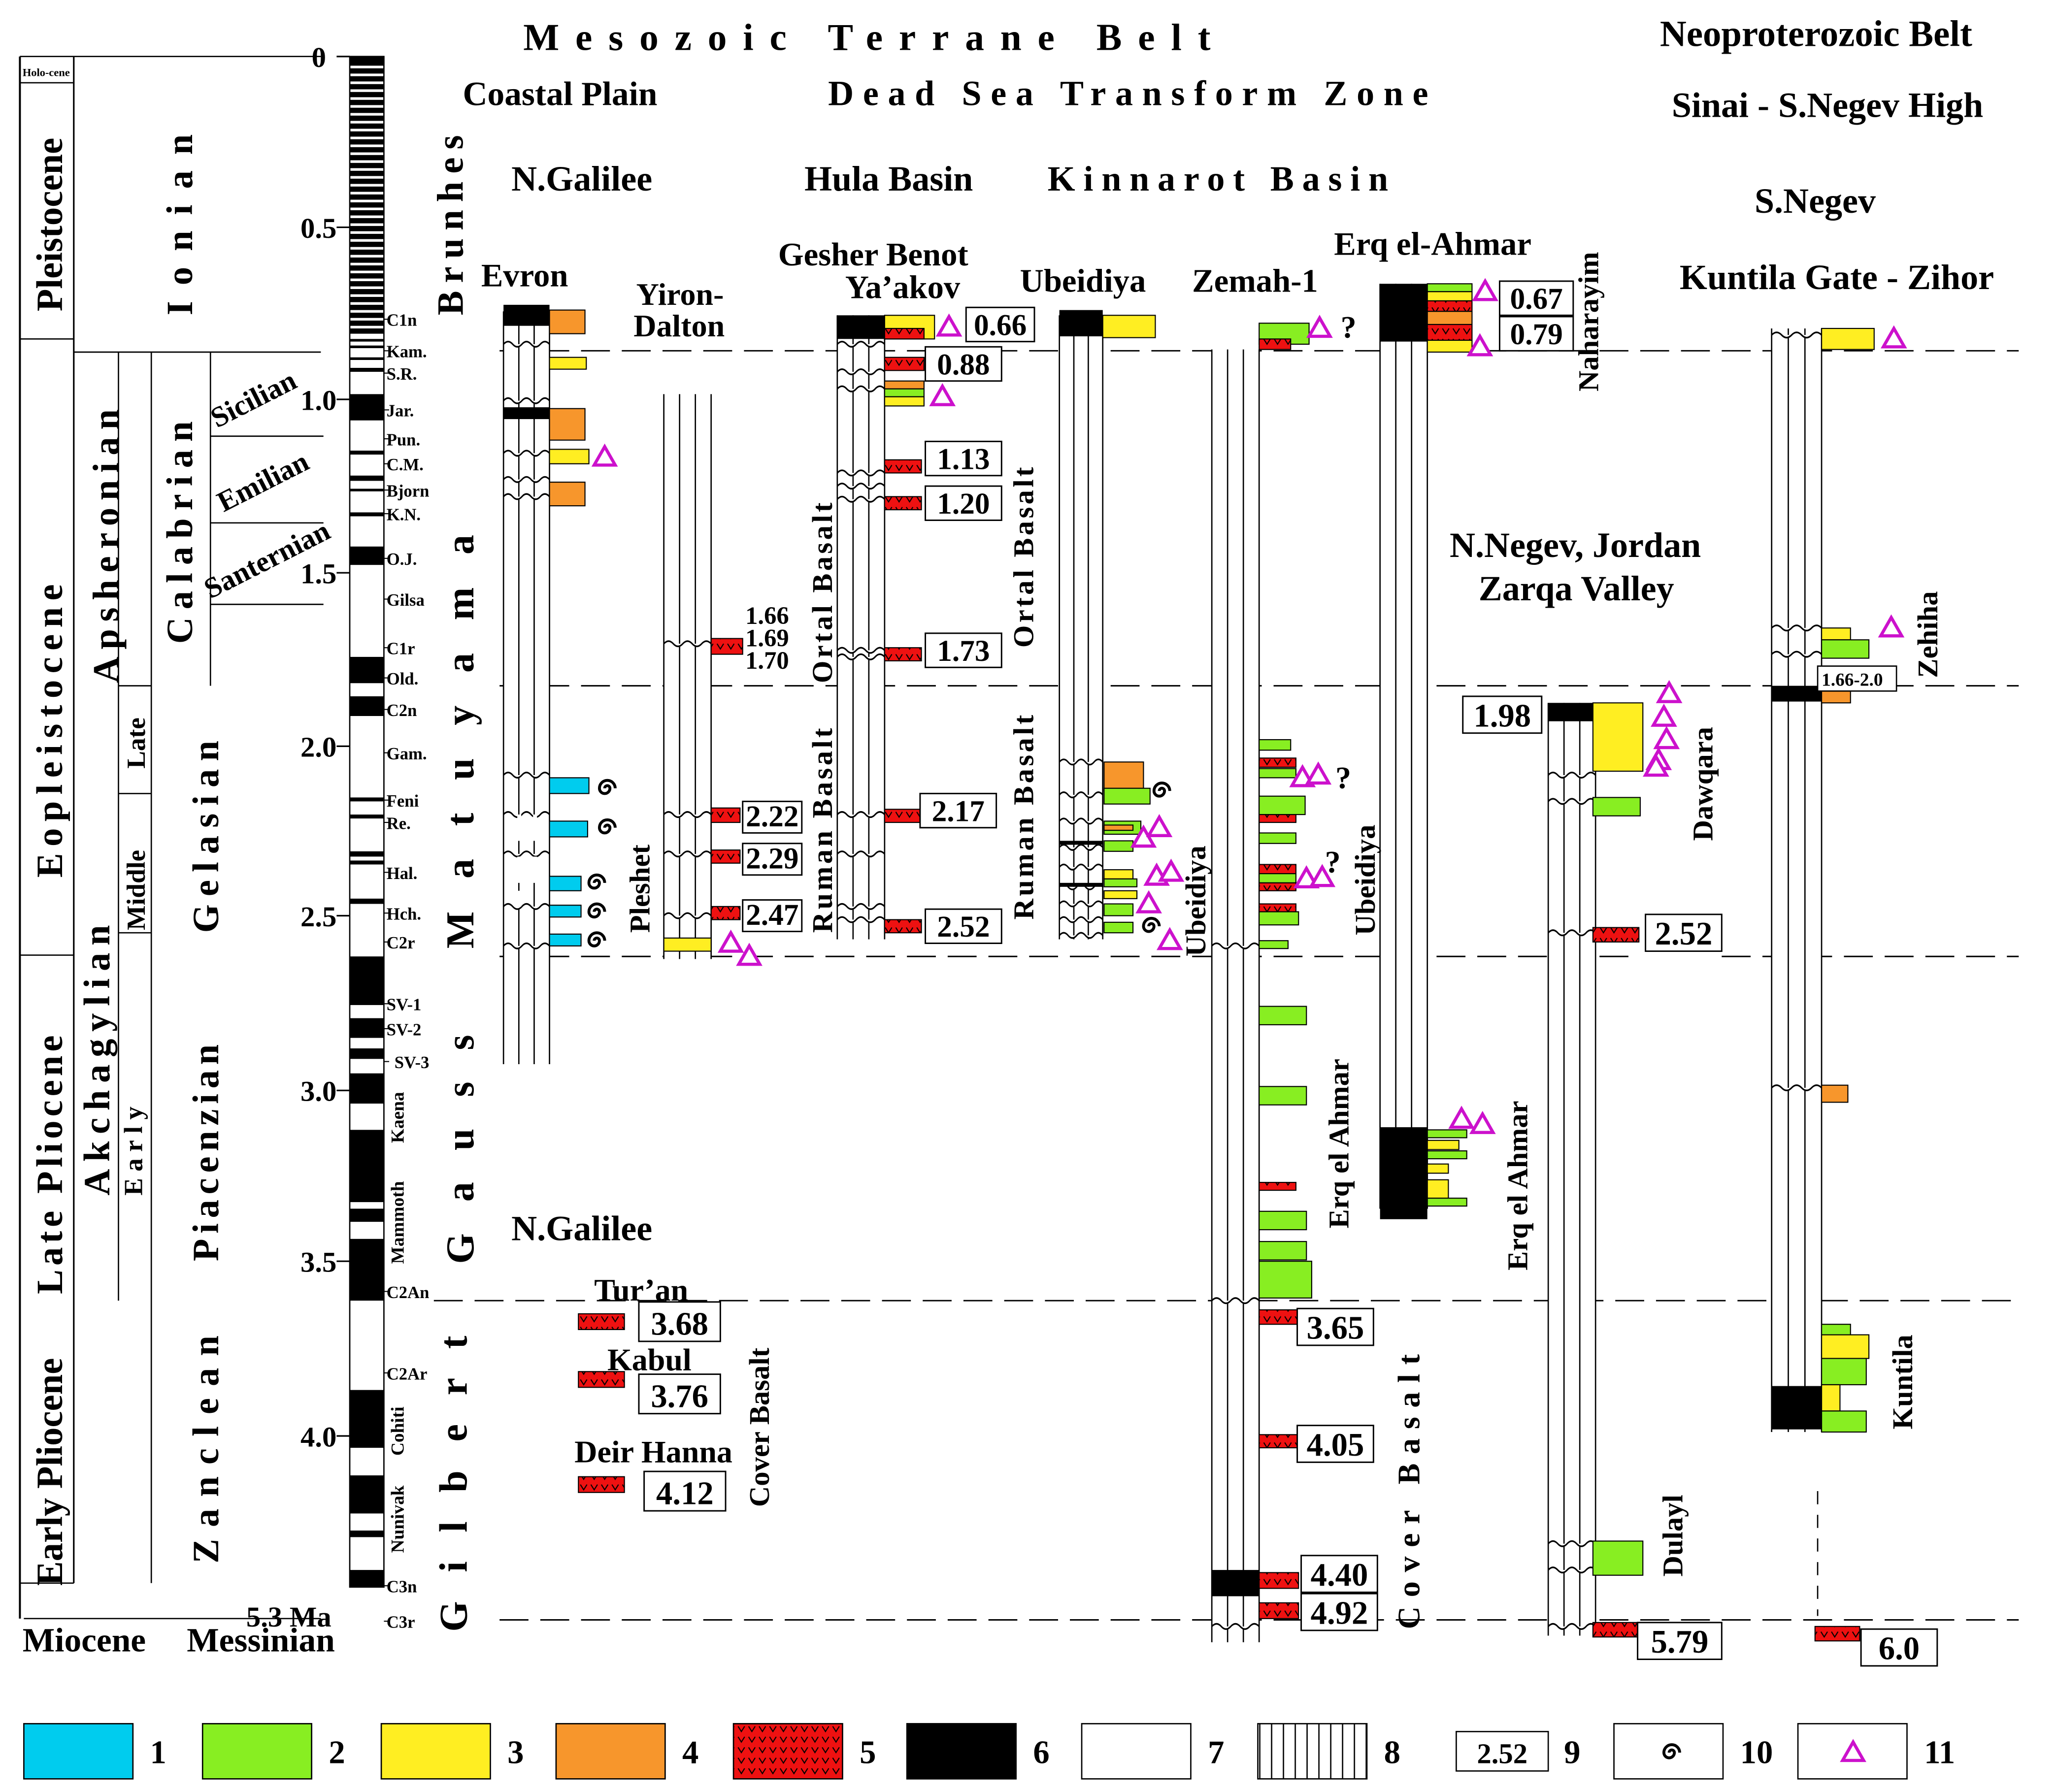 This screenshot has width=2057, height=1792. I want to click on question-mark-2: ?, so click(1343, 777).